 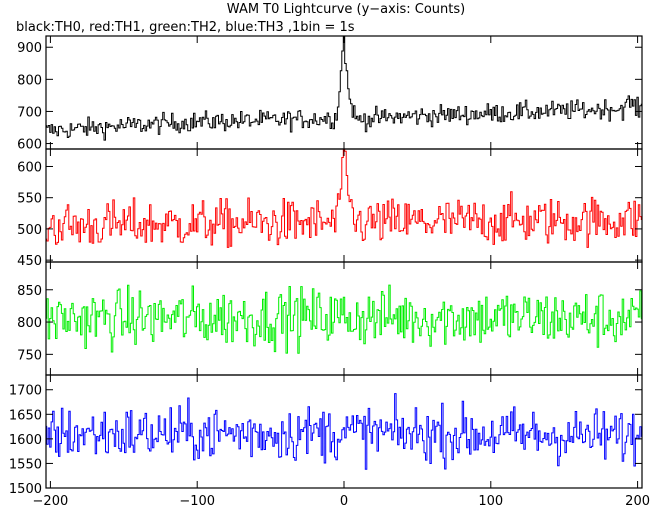 What do you see at coordinates (637, 499) in the screenshot?
I see `x-tick-label: 200` at bounding box center [637, 499].